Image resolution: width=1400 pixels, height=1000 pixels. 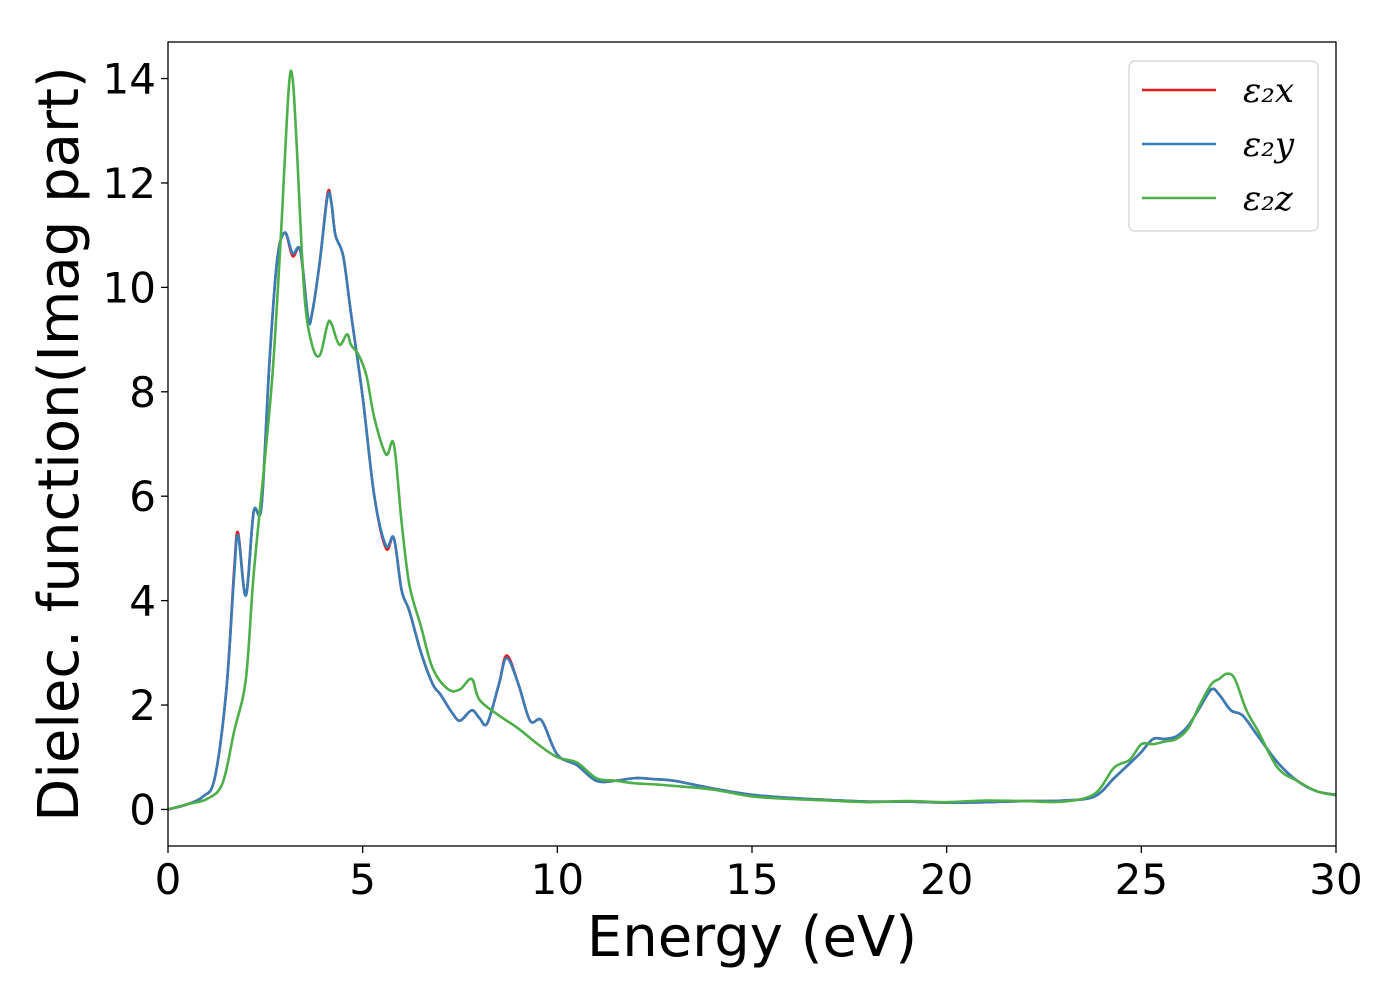 What do you see at coordinates (362, 879) in the screenshot?
I see `x-tick-label: 5` at bounding box center [362, 879].